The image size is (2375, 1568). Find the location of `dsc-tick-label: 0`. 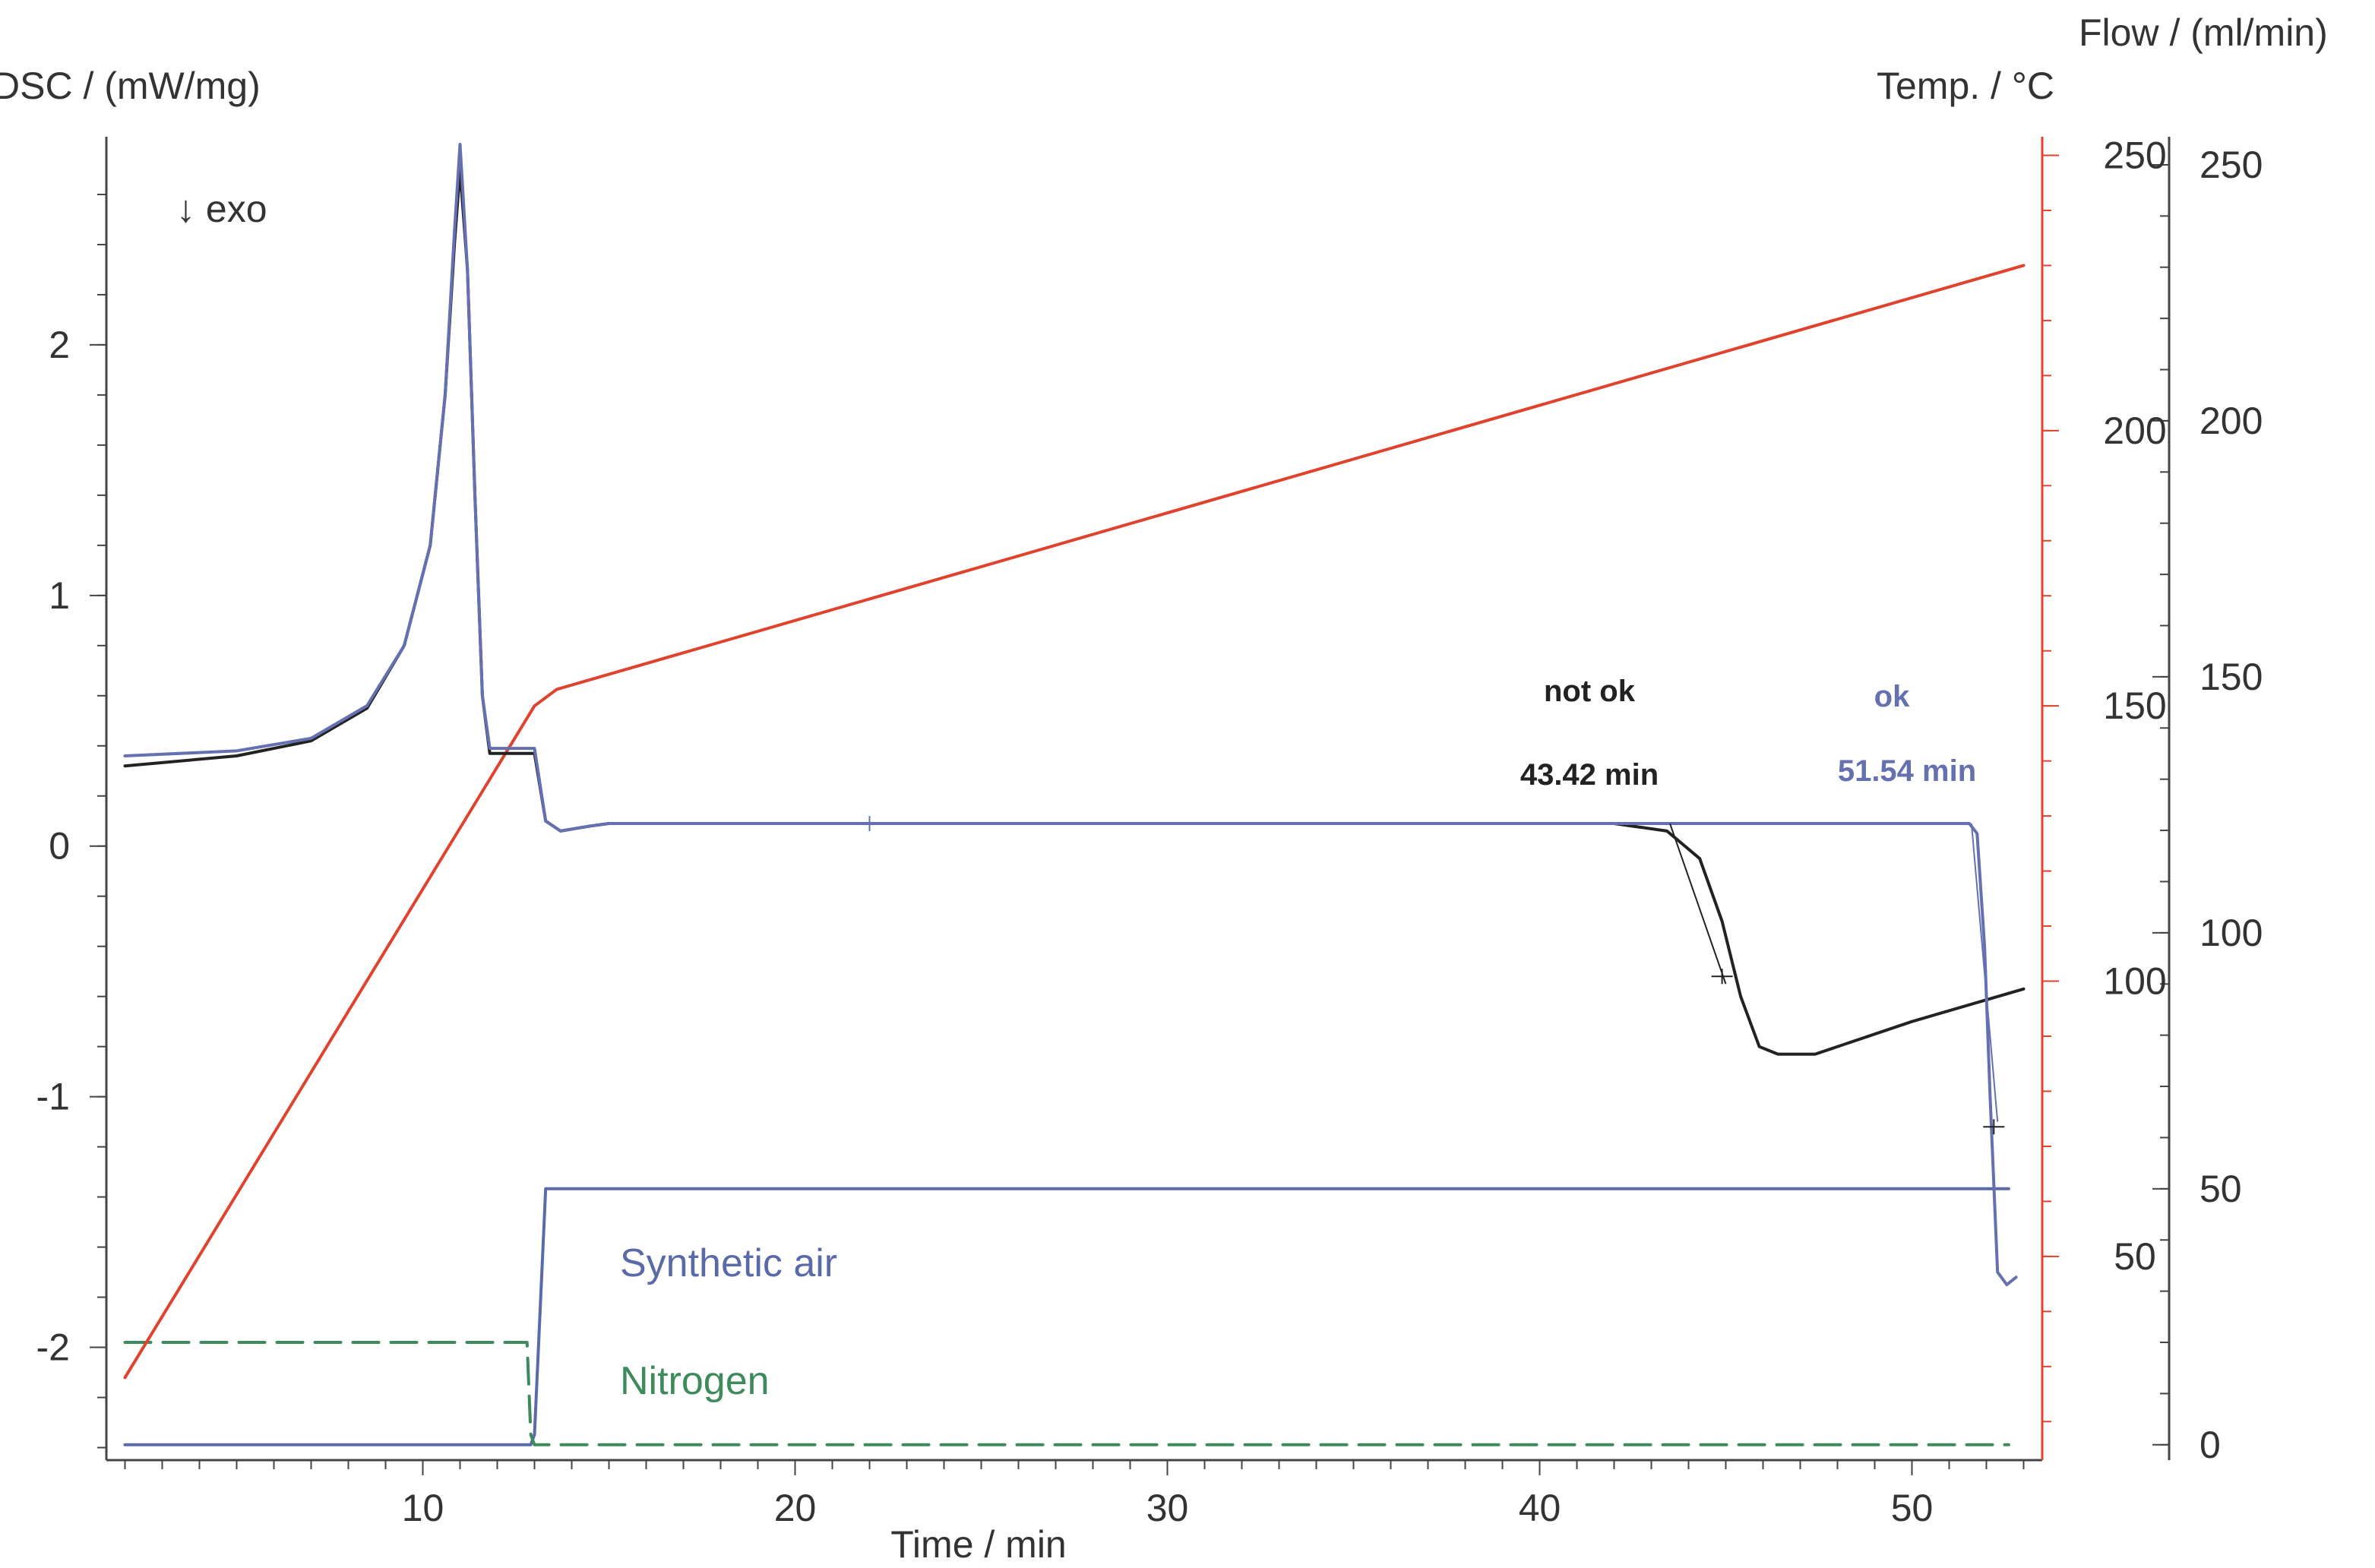

dsc-tick-label: 0 is located at coordinates (59, 846).